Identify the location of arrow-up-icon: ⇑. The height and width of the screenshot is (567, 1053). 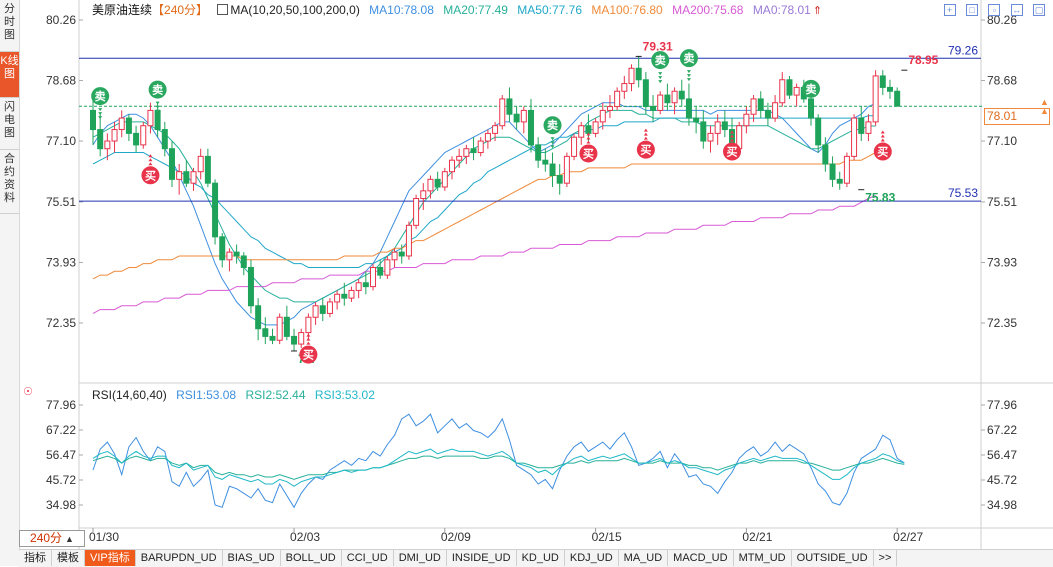
(817, 11).